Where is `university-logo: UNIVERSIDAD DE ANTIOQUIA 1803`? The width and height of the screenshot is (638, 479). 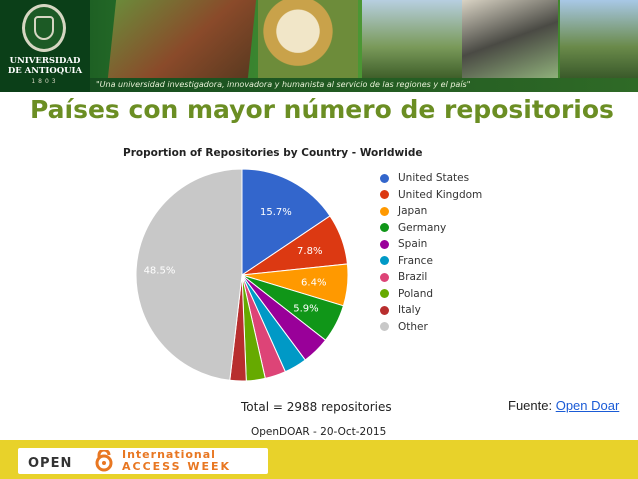
university-logo: UNIVERSIDAD DE ANTIOQUIA 1803 is located at coordinates (45, 46).